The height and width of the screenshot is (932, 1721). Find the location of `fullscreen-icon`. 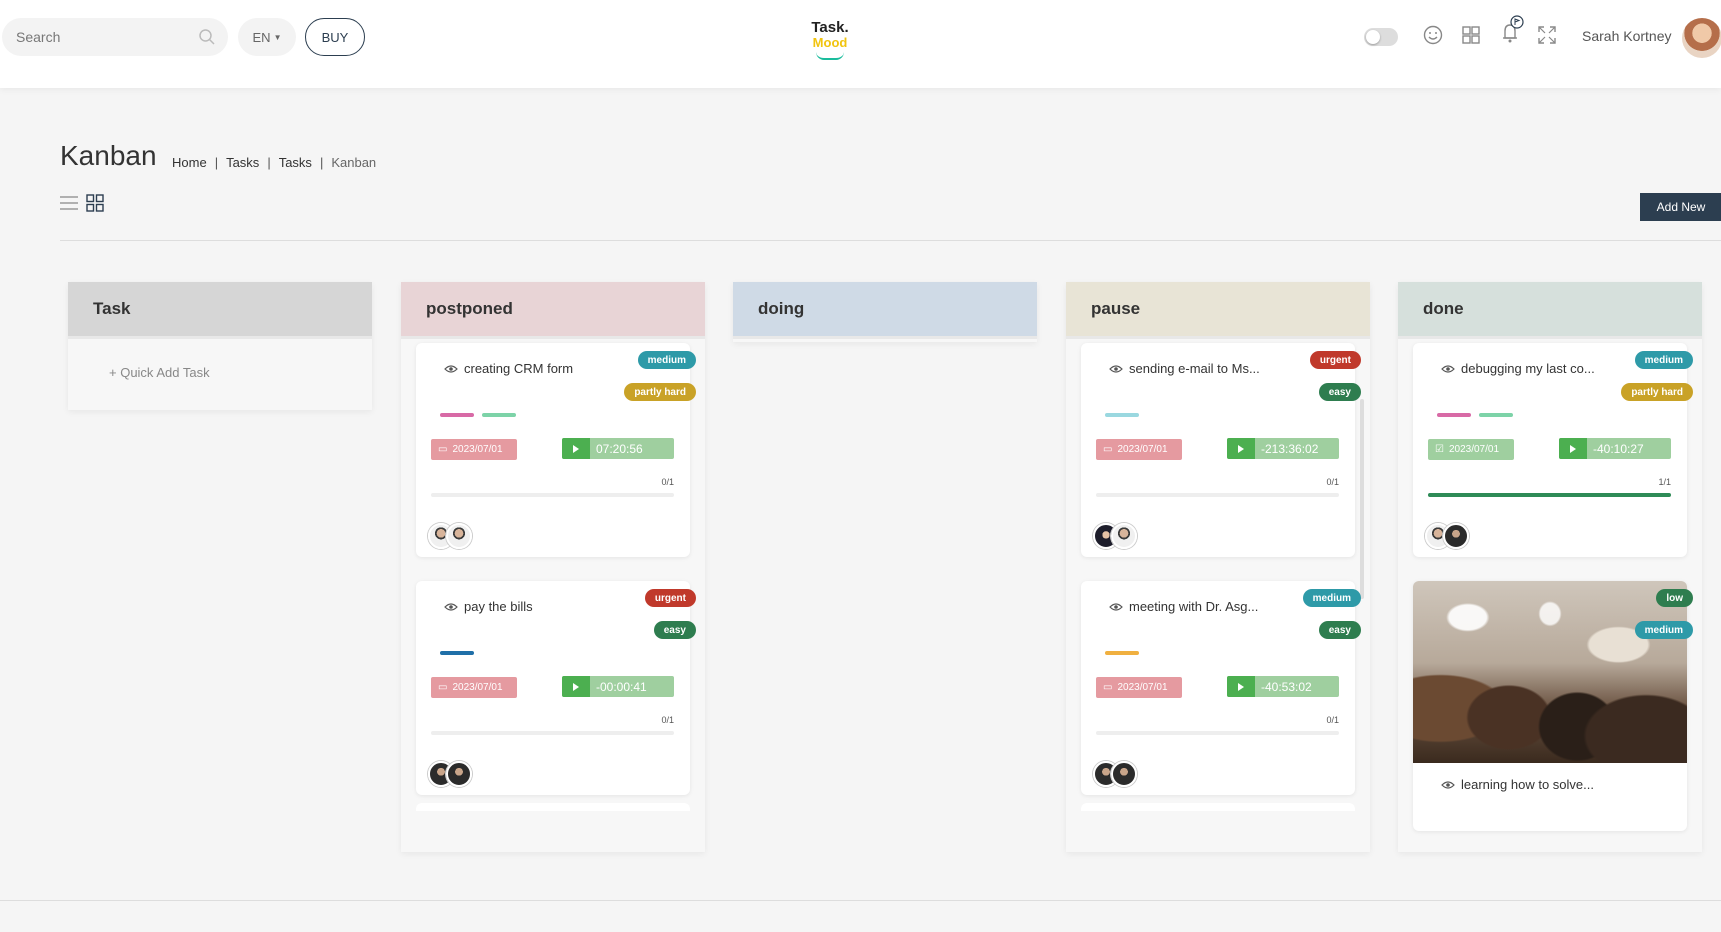

fullscreen-icon is located at coordinates (1547, 35).